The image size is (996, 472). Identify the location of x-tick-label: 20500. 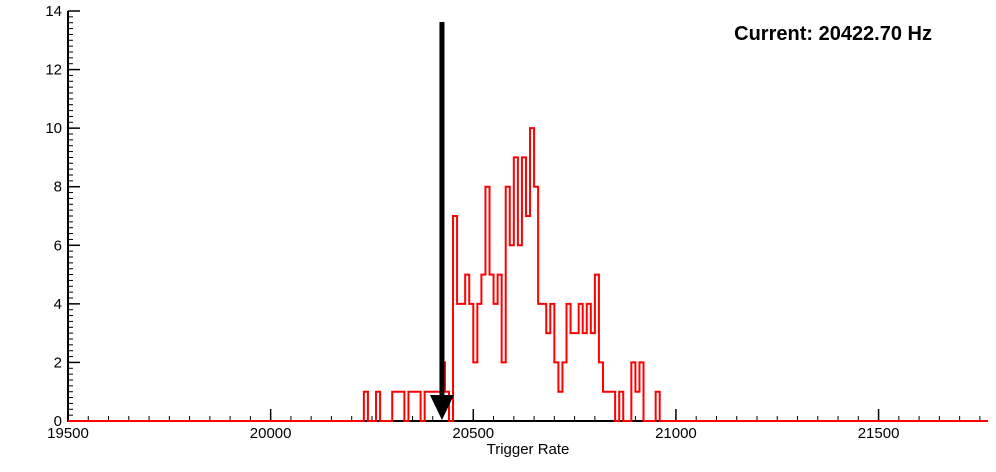
(473, 433).